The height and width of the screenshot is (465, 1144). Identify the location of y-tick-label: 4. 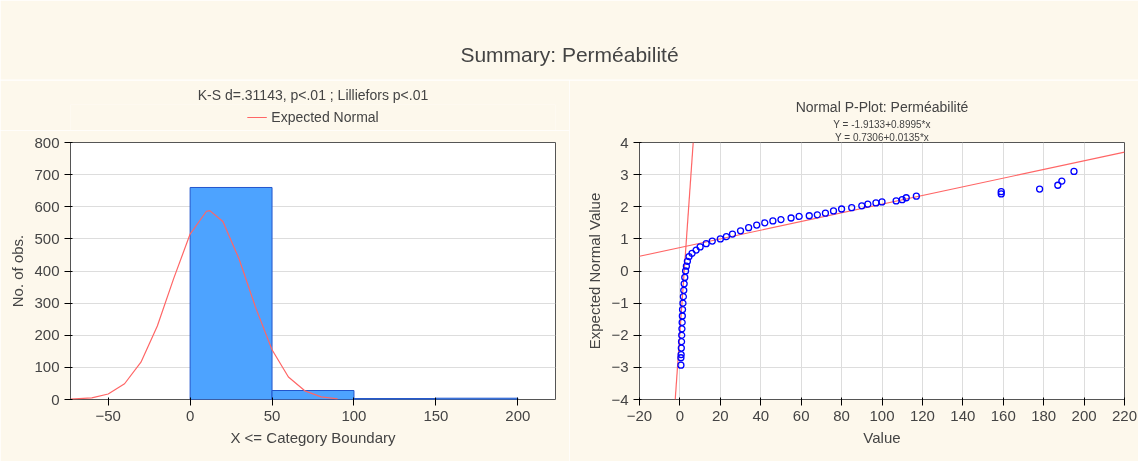
(624, 142).